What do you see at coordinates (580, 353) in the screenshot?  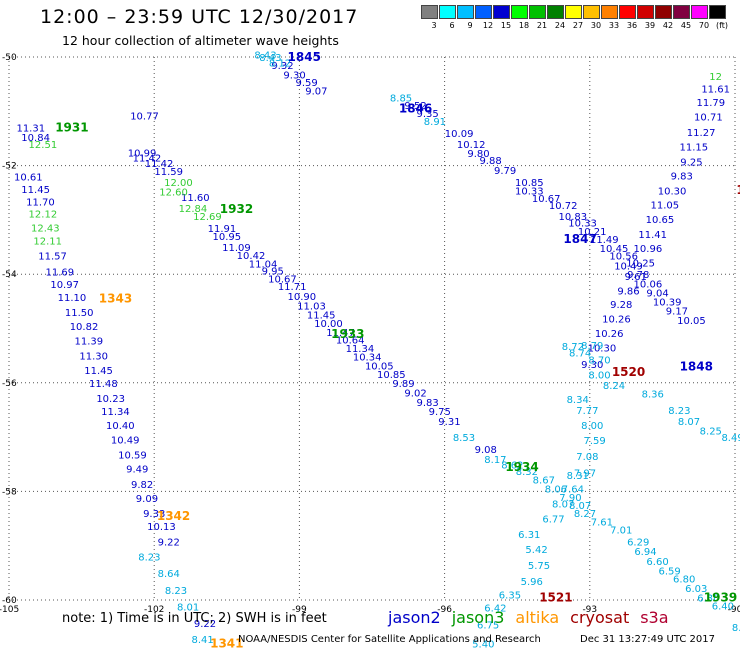 I see `wave-height-value: 8.74` at bounding box center [580, 353].